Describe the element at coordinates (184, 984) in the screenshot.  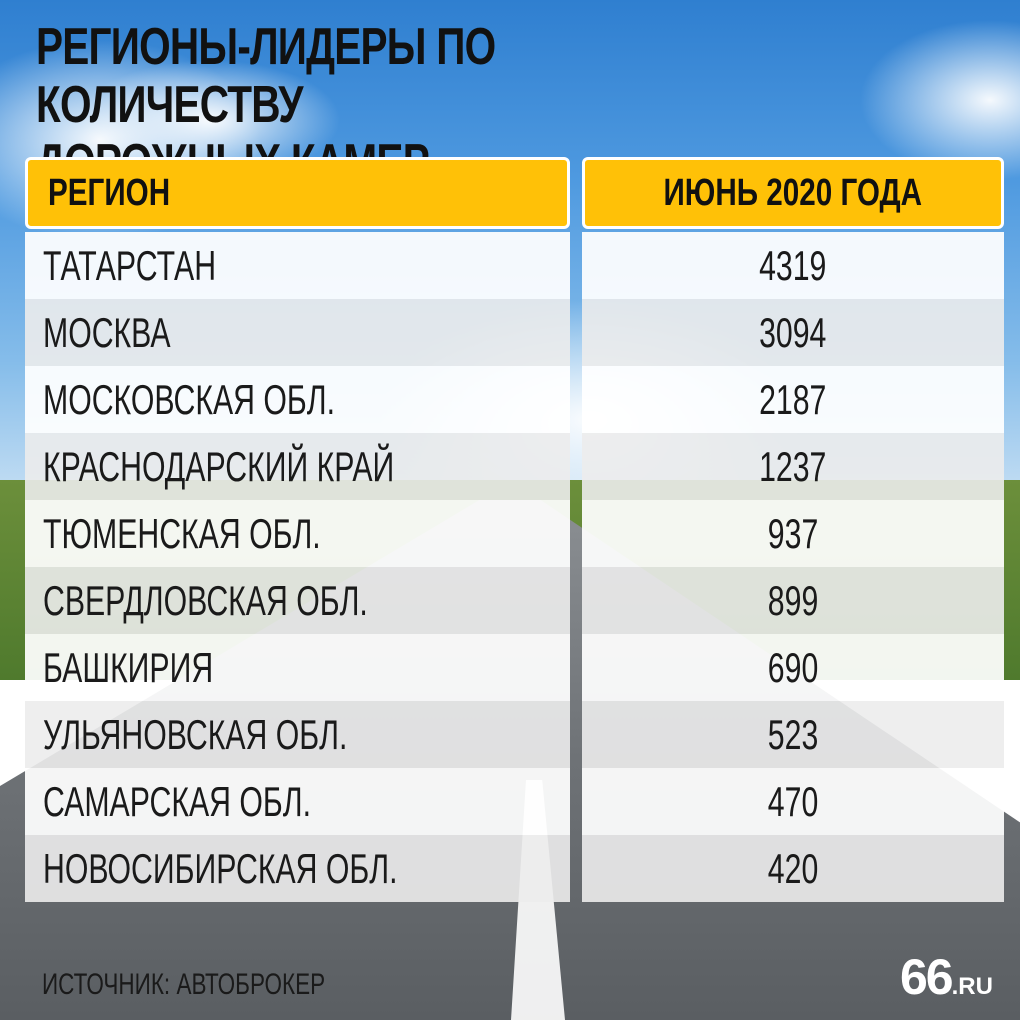
I see `source-note: Источник: Автоброкер` at that location.